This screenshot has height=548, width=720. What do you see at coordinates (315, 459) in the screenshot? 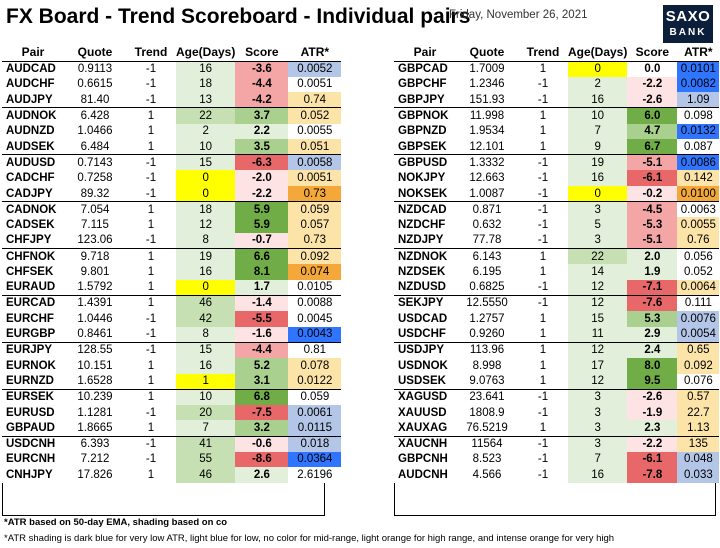
I see `atr-cell: 0.0364` at bounding box center [315, 459].